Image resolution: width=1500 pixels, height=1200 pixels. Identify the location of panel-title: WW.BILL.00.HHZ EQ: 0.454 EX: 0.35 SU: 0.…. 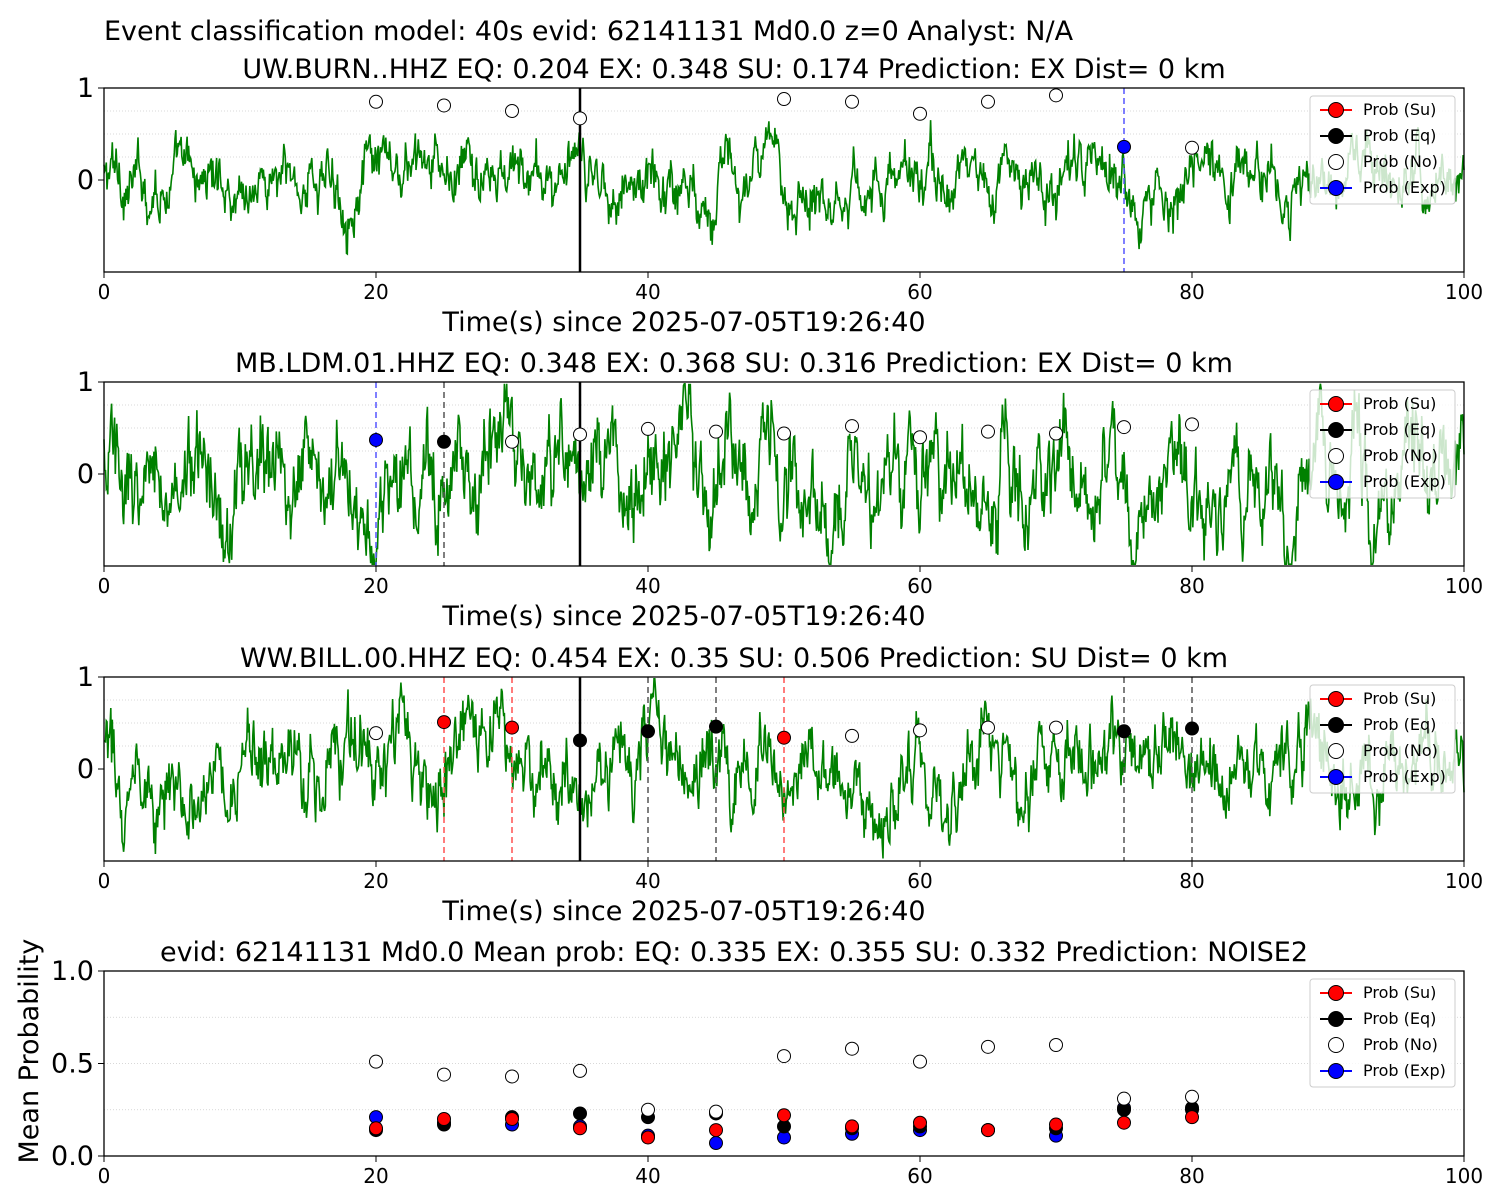
(734, 658).